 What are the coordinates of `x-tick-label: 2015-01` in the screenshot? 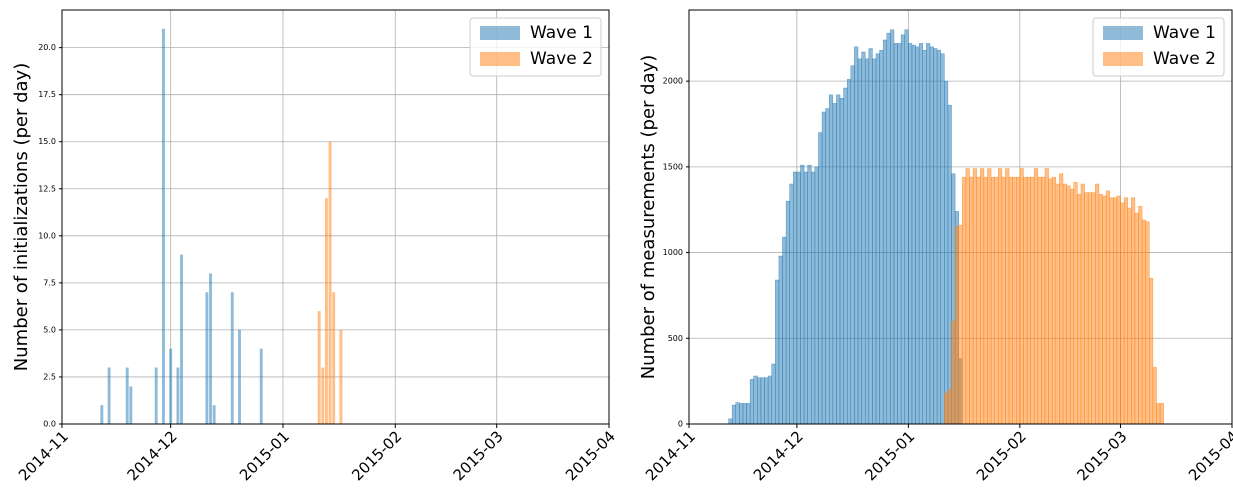 It's located at (889, 455).